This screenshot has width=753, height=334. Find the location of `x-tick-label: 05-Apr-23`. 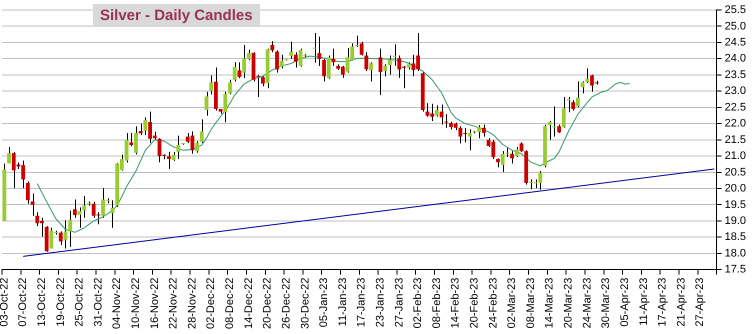

x-tick-label: 05-Apr-23 is located at coordinates (624, 302).